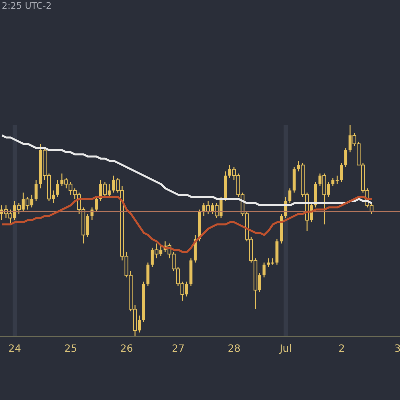 This screenshot has height=400, width=400. I want to click on x-tick-label: 26, so click(127, 350).